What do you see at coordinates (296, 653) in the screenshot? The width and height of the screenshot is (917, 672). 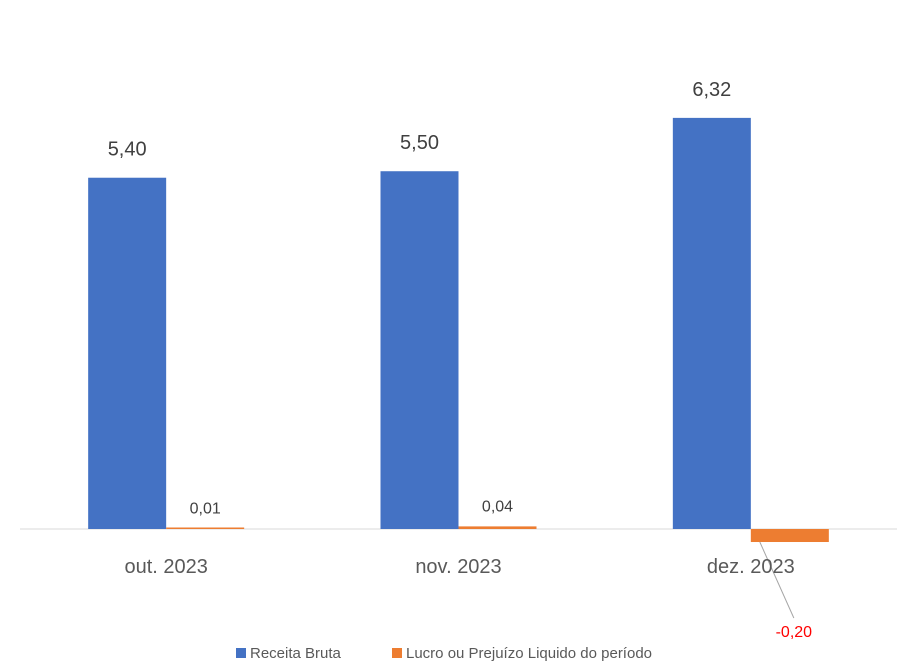 I see `legend-label-receita-bruta: Receita Bruta` at bounding box center [296, 653].